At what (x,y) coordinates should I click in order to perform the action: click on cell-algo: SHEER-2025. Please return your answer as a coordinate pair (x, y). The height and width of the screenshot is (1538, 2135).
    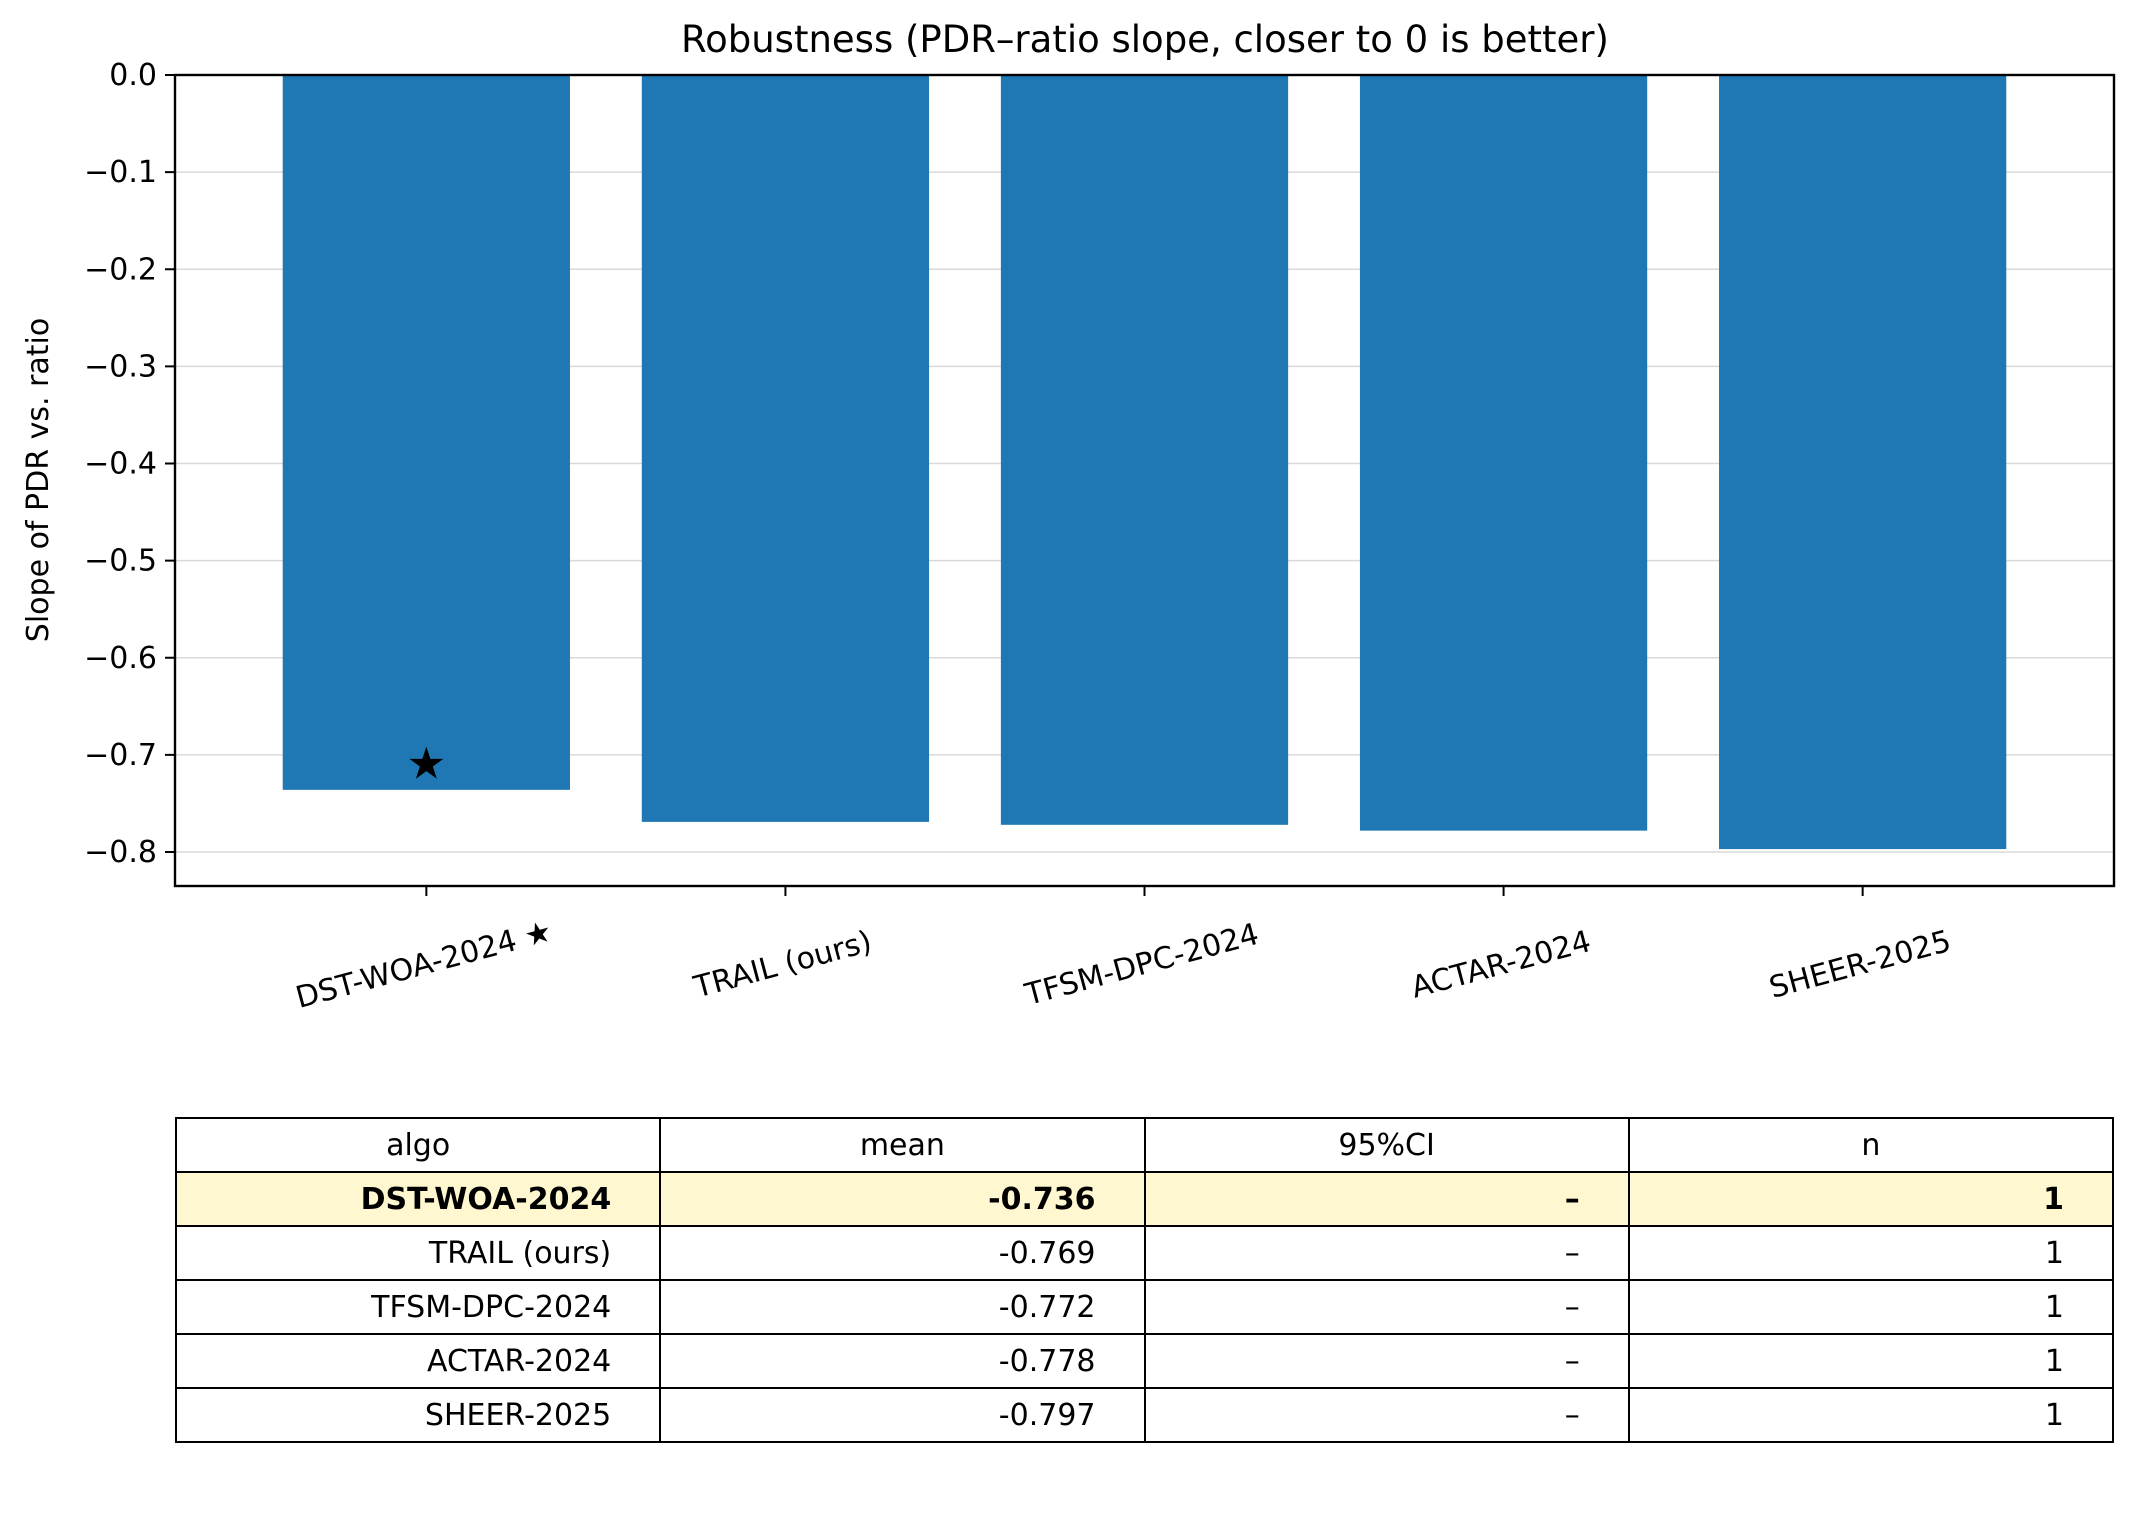
    Looking at the image, I should click on (418, 1415).